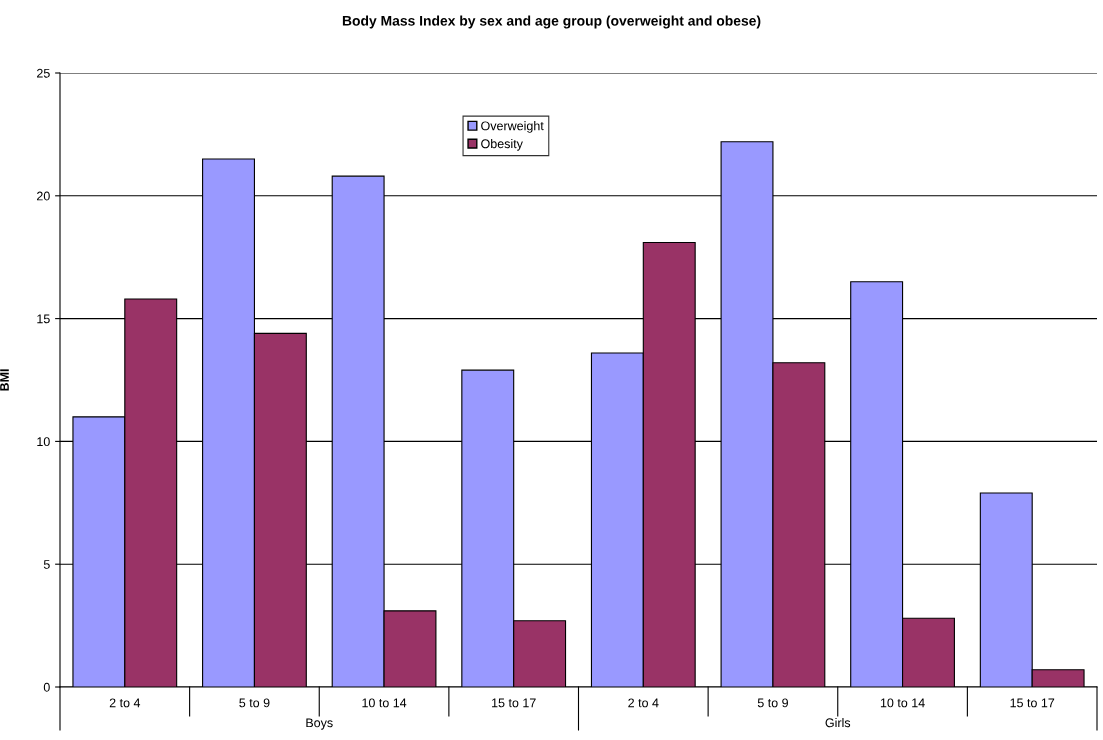 The width and height of the screenshot is (1103, 740). I want to click on y-tick-label: 10, so click(43, 442).